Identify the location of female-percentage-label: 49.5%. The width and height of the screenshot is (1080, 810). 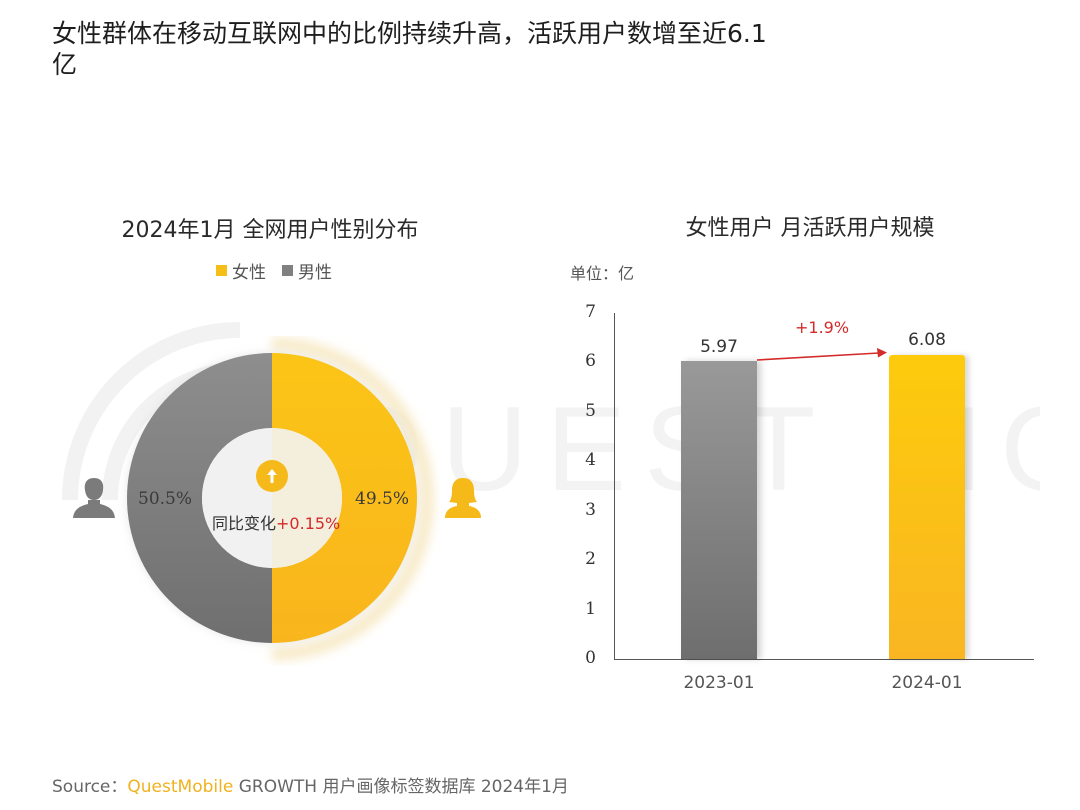
(382, 499).